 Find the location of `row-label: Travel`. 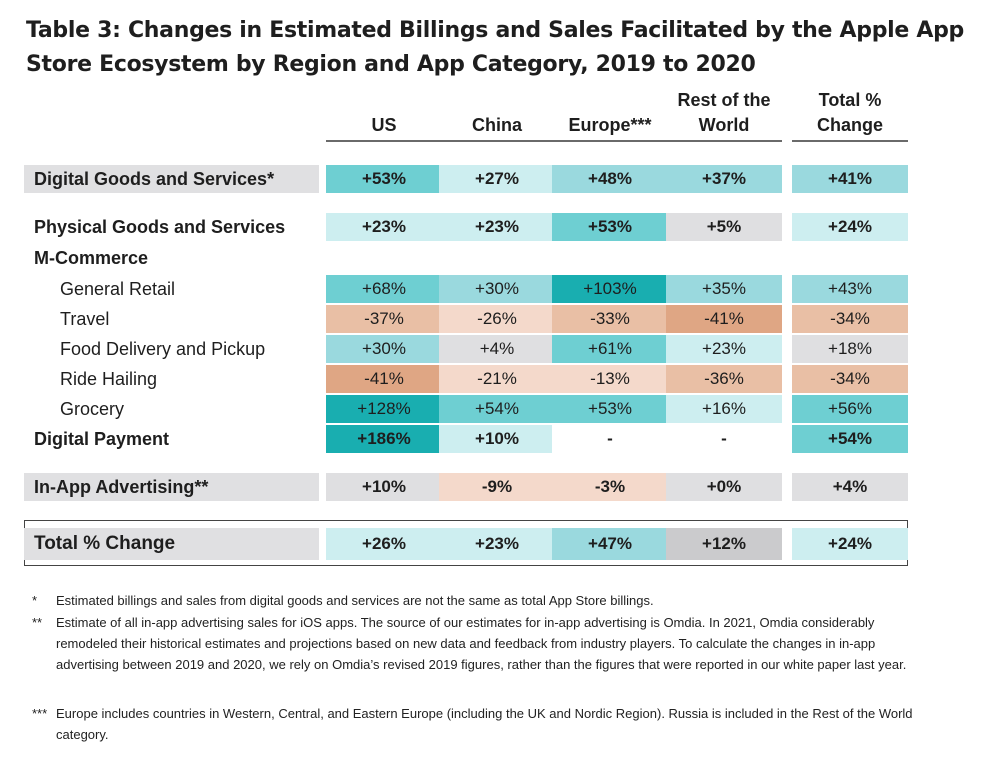

row-label: Travel is located at coordinates (85, 319).